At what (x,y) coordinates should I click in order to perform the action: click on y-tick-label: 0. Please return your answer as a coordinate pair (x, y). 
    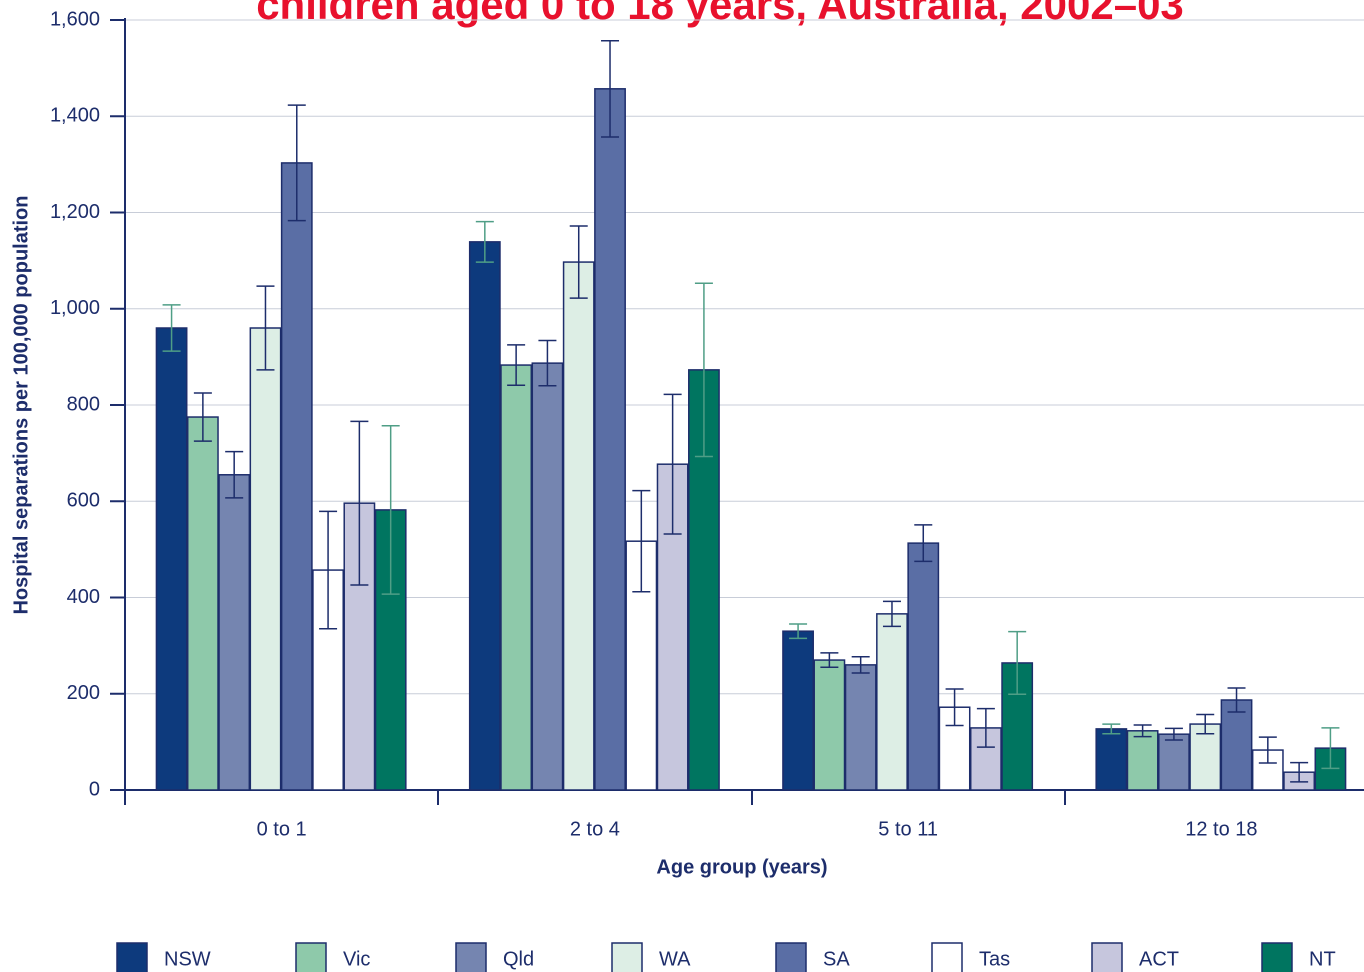
    Looking at the image, I should click on (94, 789).